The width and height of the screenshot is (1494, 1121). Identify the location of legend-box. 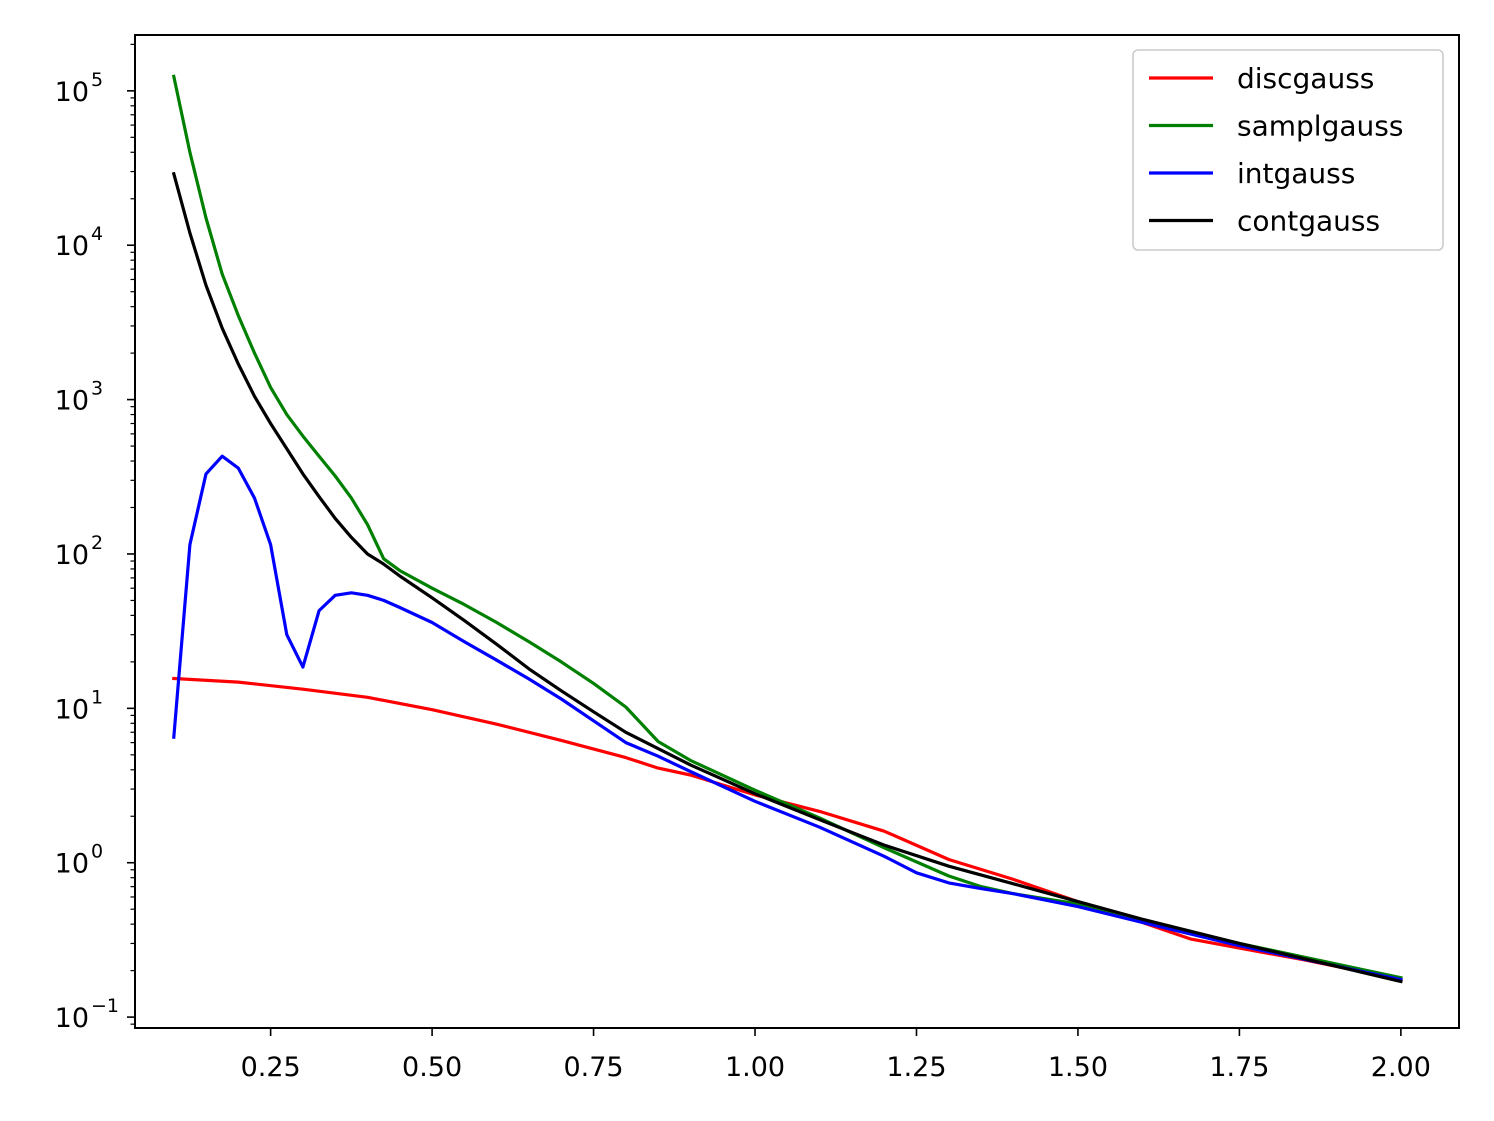
(1288, 150).